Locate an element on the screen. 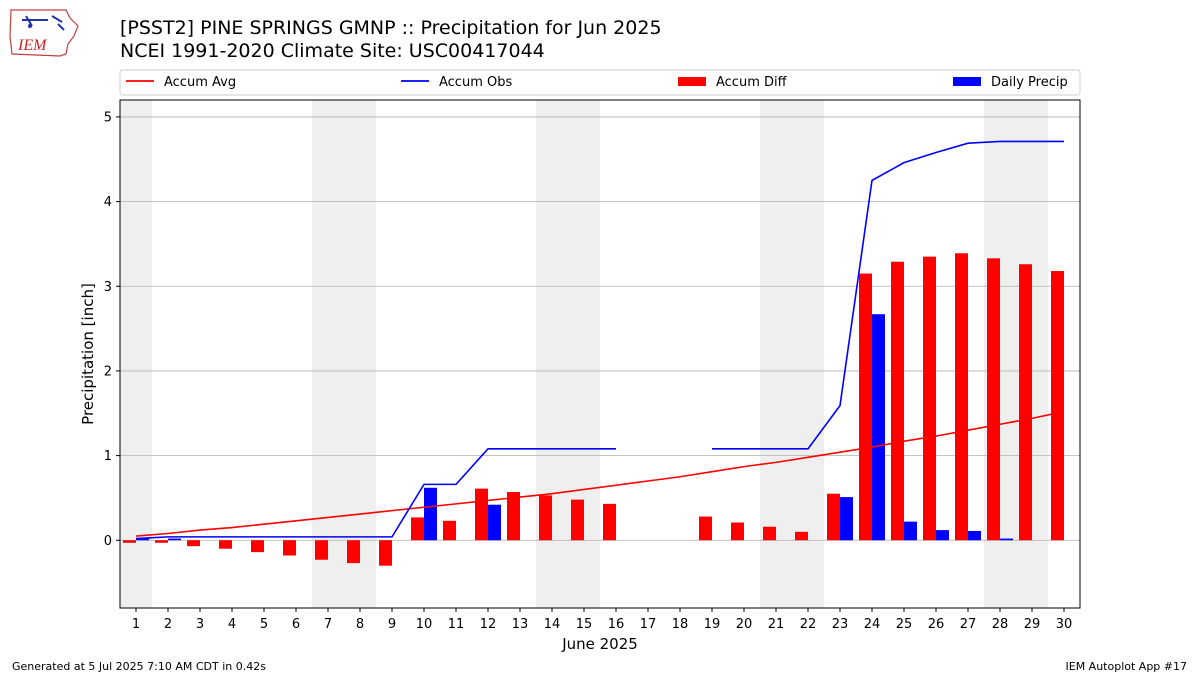  legend: Accum Avg Accum Obs Accum Diff Daily Precip is located at coordinates (600, 82).